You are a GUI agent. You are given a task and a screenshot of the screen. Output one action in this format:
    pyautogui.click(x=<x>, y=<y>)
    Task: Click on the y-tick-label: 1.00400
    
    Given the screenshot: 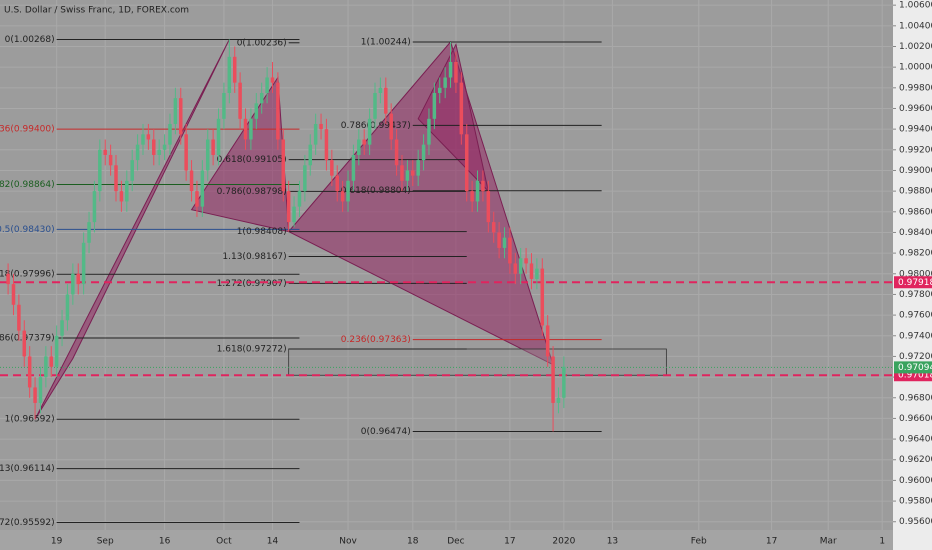 What is the action you would take?
    pyautogui.click(x=915, y=26)
    